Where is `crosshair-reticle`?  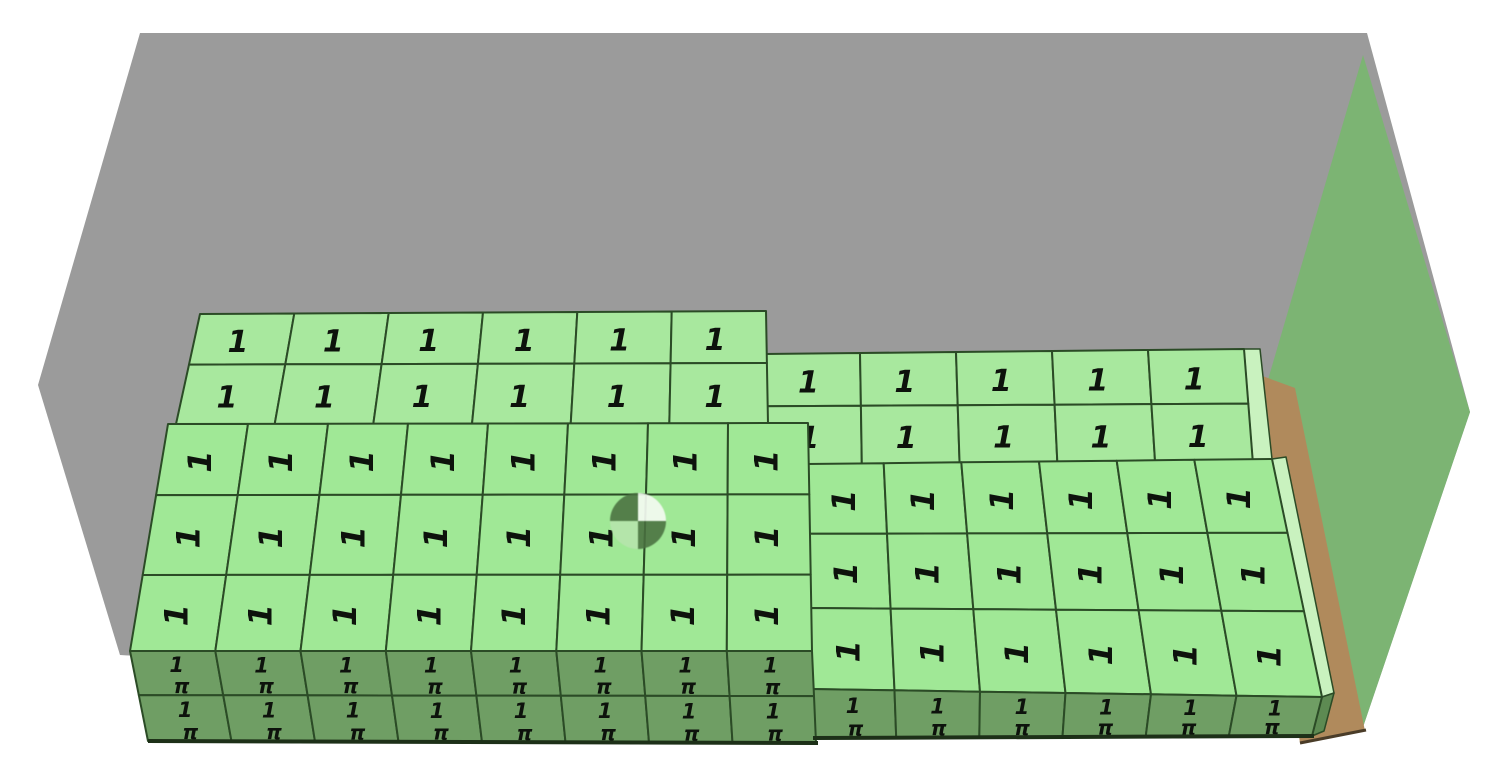
crosshair-reticle is located at coordinates (638, 521).